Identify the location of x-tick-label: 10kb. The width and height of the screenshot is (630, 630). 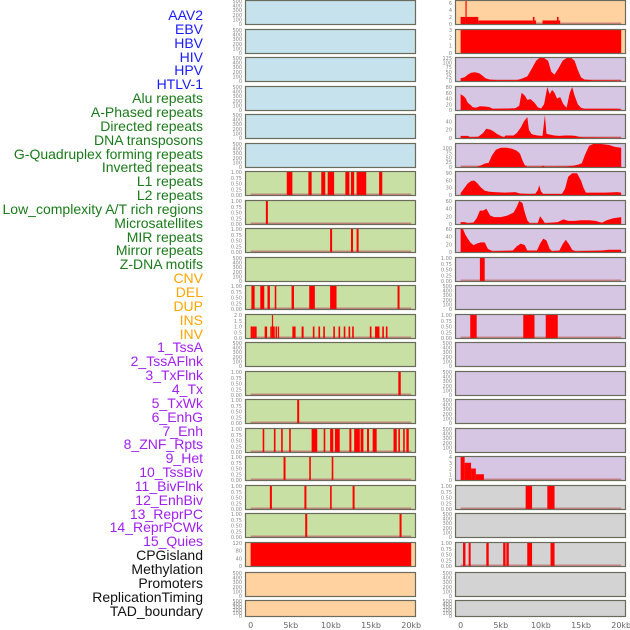
(331, 625).